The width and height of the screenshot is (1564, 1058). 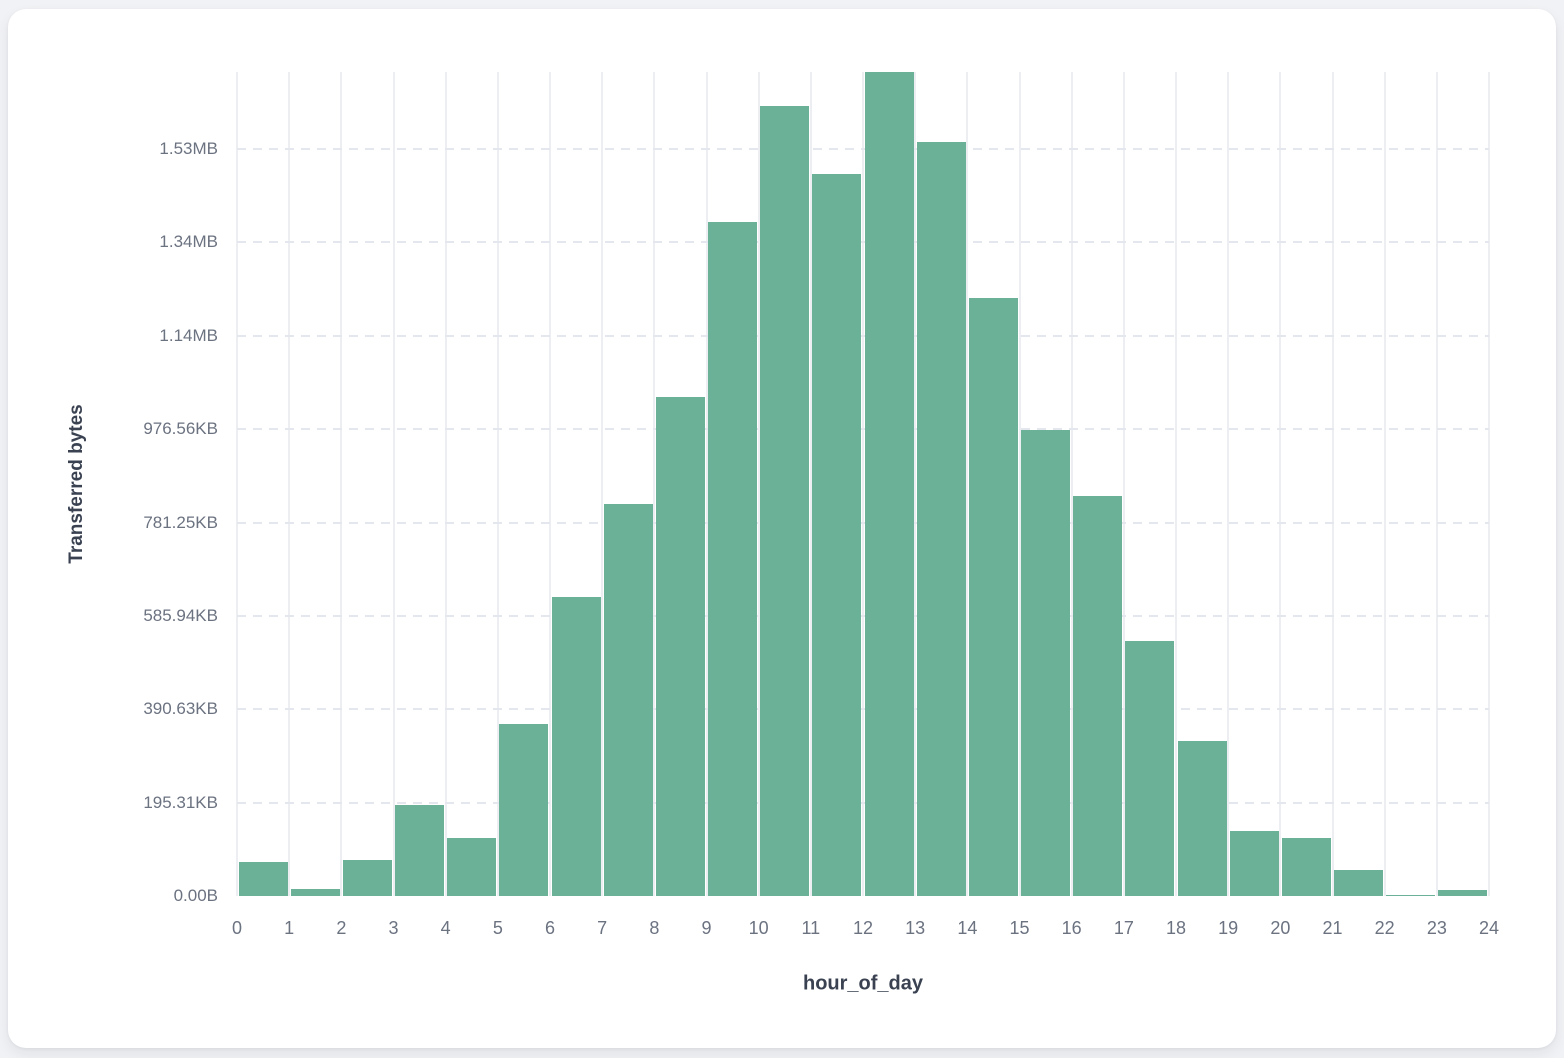 I want to click on y-tick-label: 1.14MB, so click(x=188, y=335).